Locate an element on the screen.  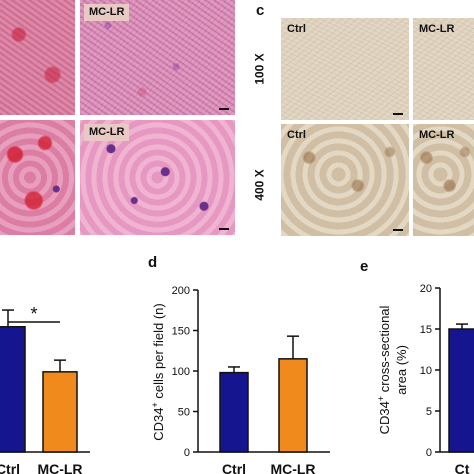
he-mclr-100x-label: MC-LR is located at coordinates (107, 12).